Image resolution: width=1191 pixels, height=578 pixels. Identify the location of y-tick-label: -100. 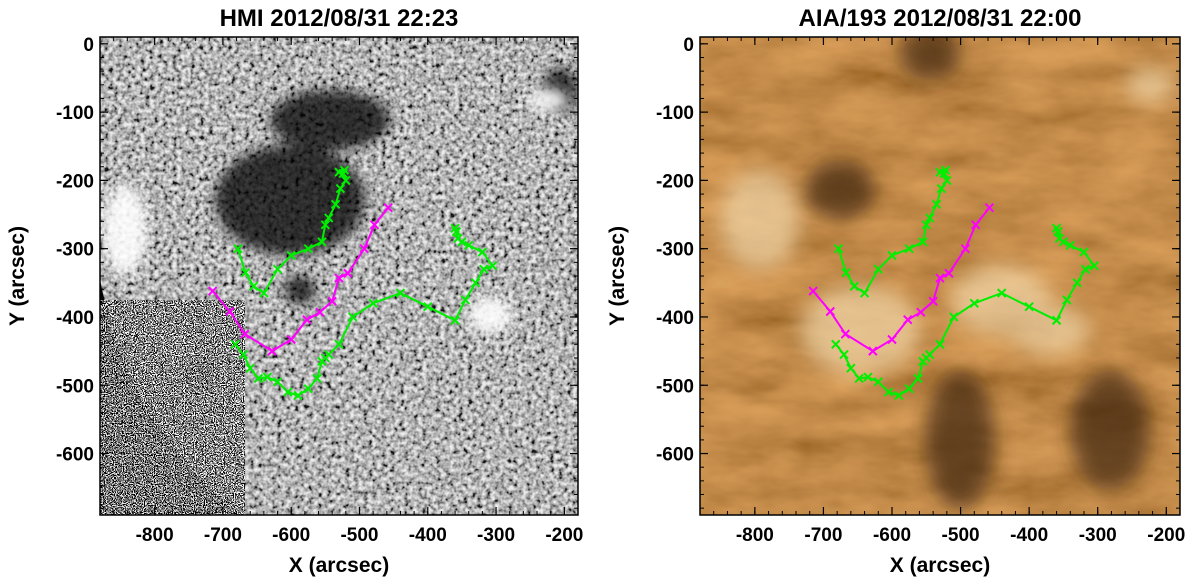
(75, 113).